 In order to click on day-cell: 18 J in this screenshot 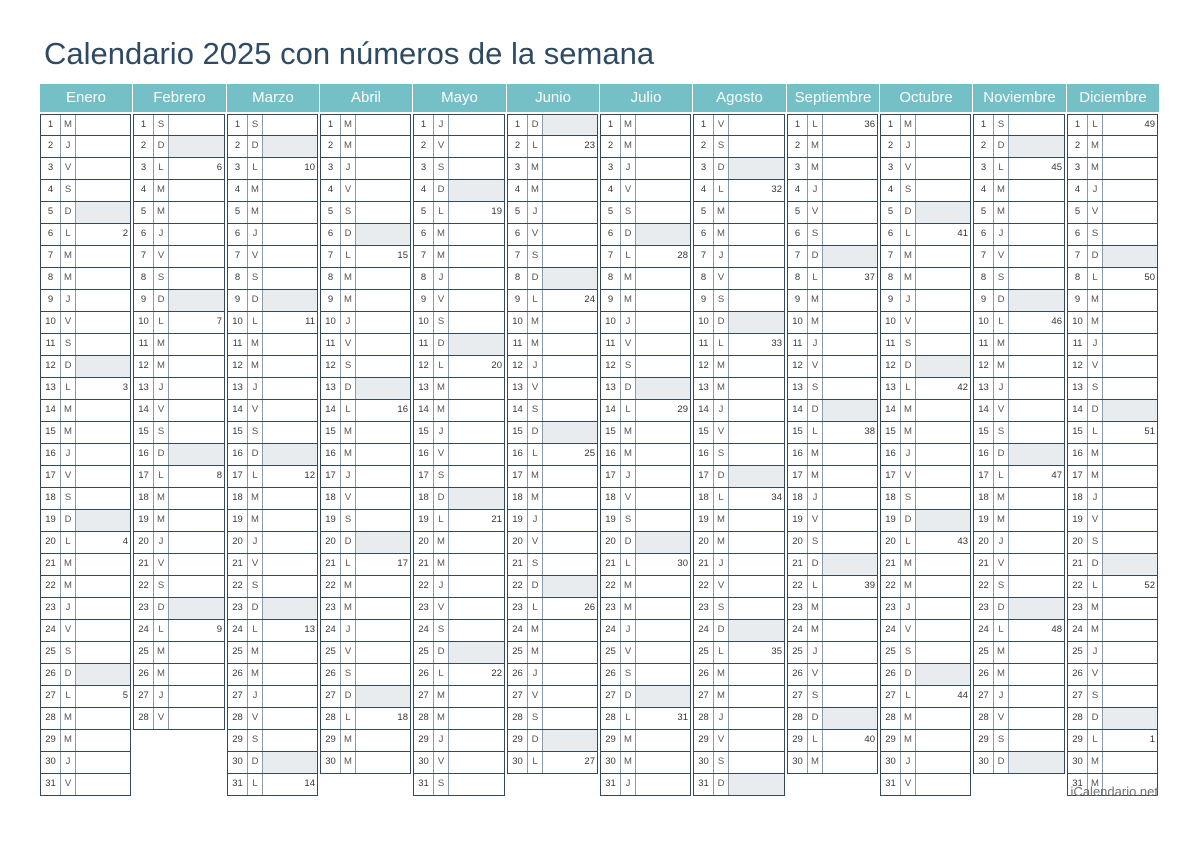, I will do `click(1112, 499)`.